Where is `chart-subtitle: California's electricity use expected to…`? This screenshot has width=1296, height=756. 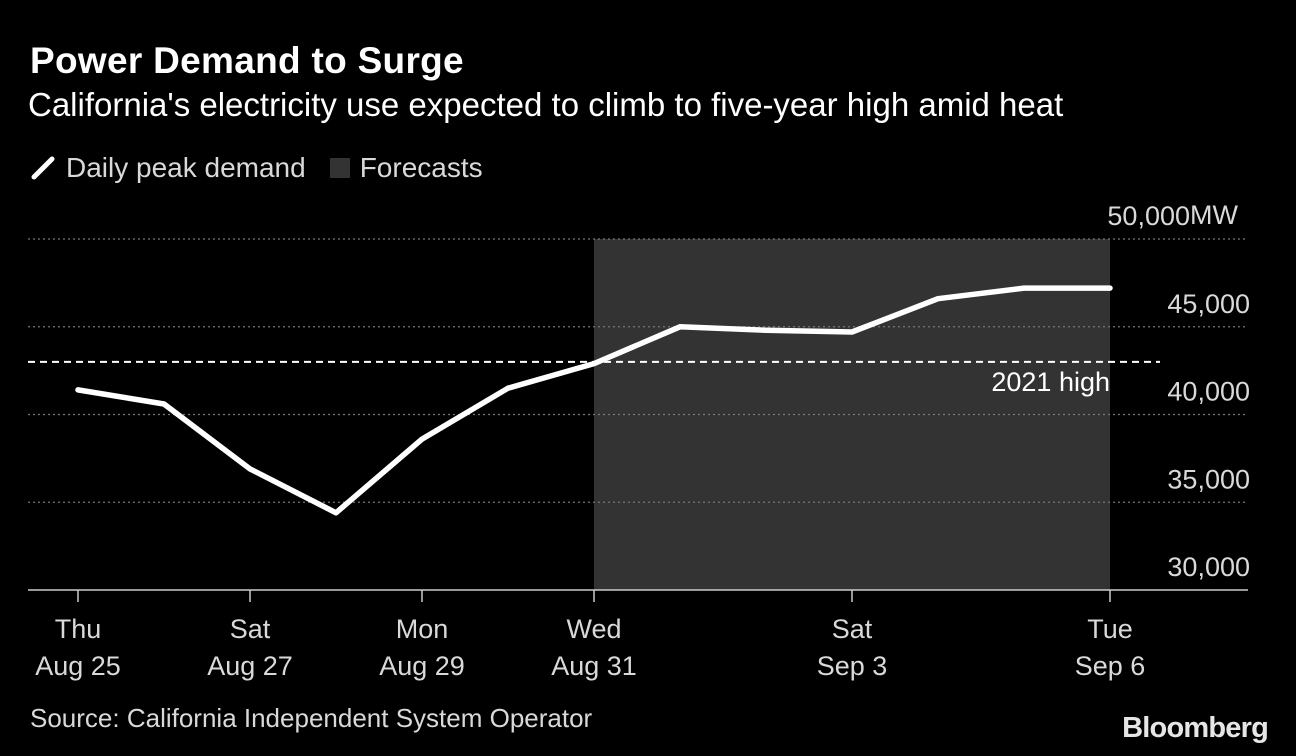 chart-subtitle: California's electricity use expected to… is located at coordinates (546, 104).